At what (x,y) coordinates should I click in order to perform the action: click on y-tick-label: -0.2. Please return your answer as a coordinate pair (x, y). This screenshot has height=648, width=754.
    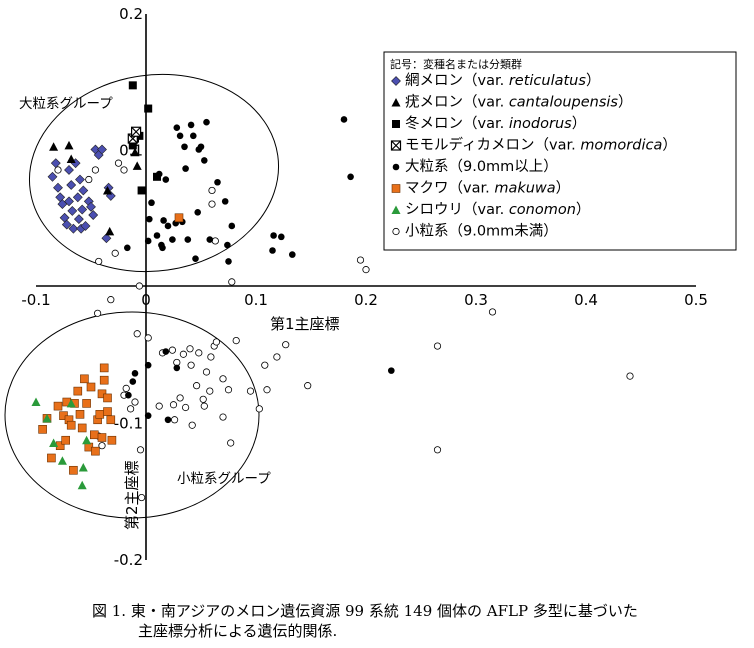
    Looking at the image, I should click on (128, 560).